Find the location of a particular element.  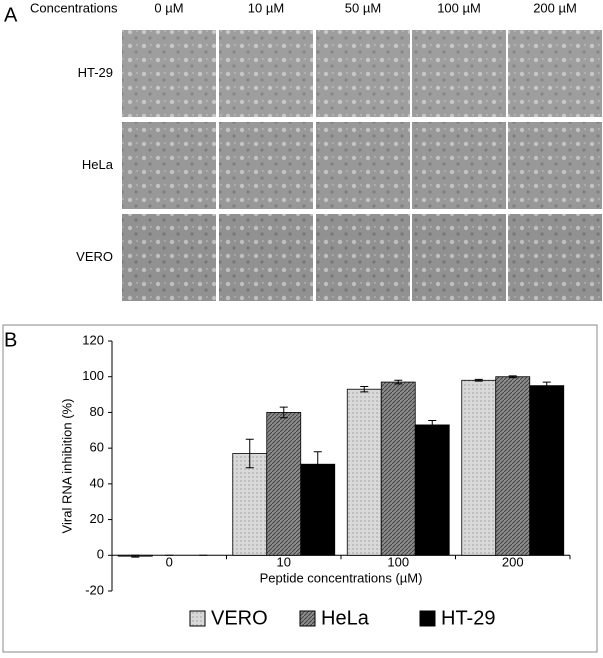

y-tick-label: 100 is located at coordinates (93, 375).